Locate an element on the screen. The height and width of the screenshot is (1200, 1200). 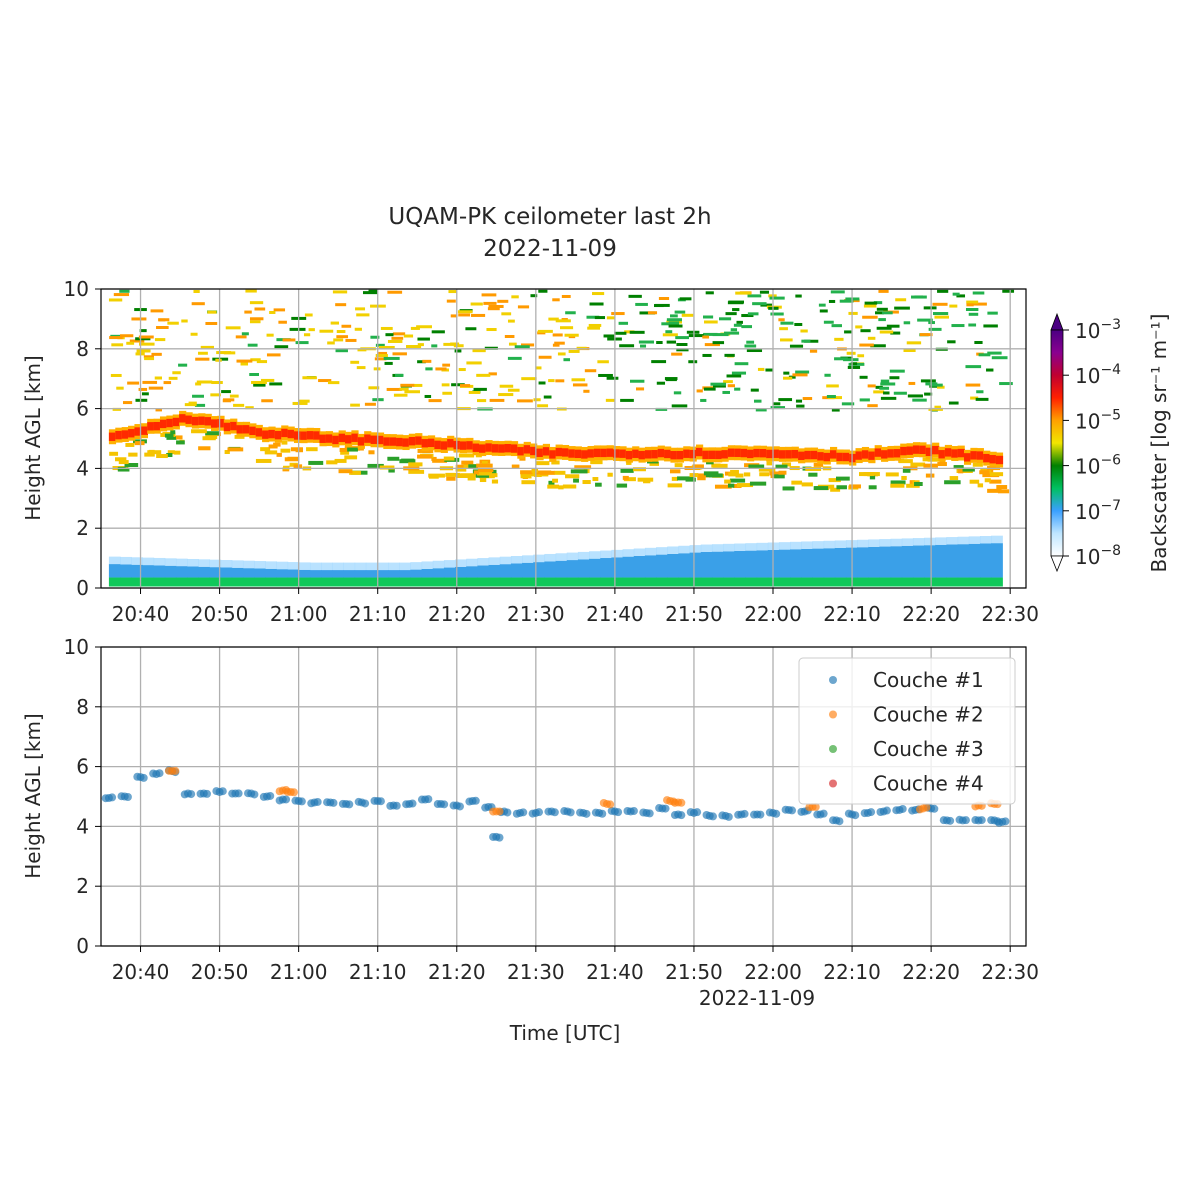
legend-label: Couche #3 is located at coordinates (928, 749).